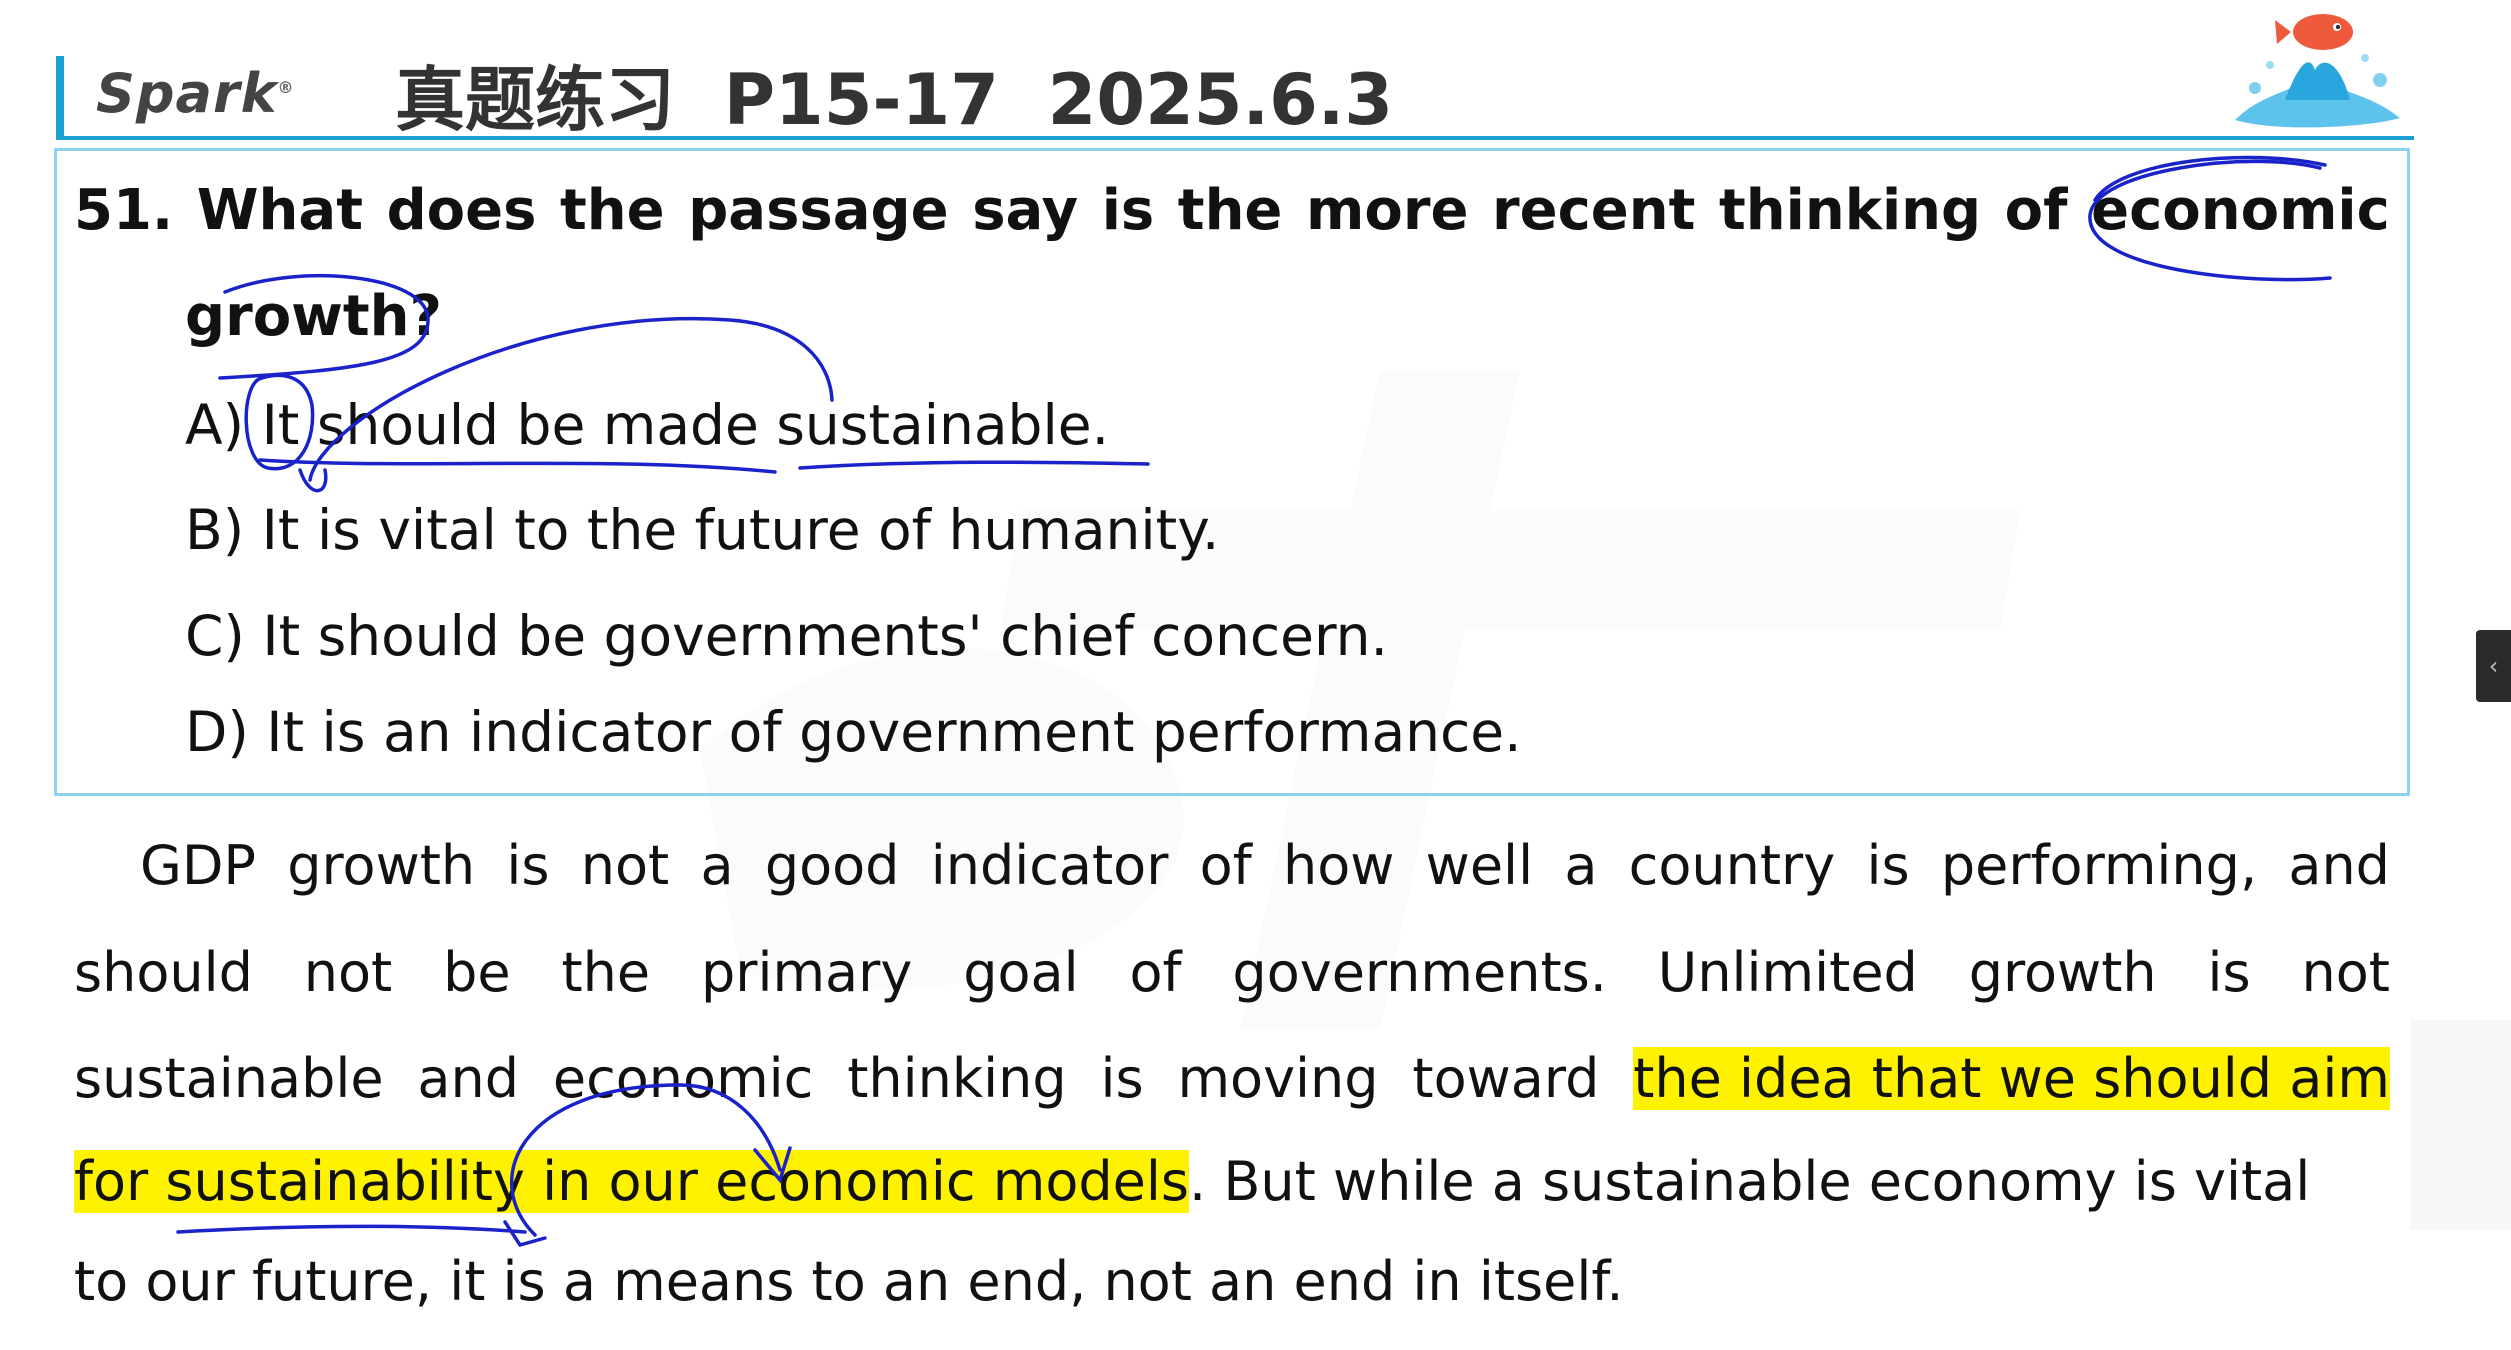 The width and height of the screenshot is (2511, 1350). I want to click on passage-word: how, so click(1338, 865).